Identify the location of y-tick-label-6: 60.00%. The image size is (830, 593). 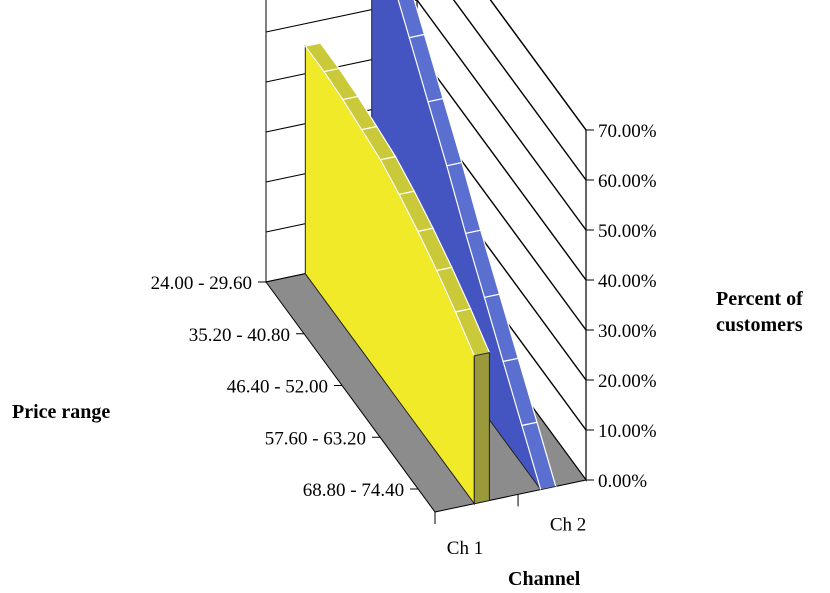
(627, 181).